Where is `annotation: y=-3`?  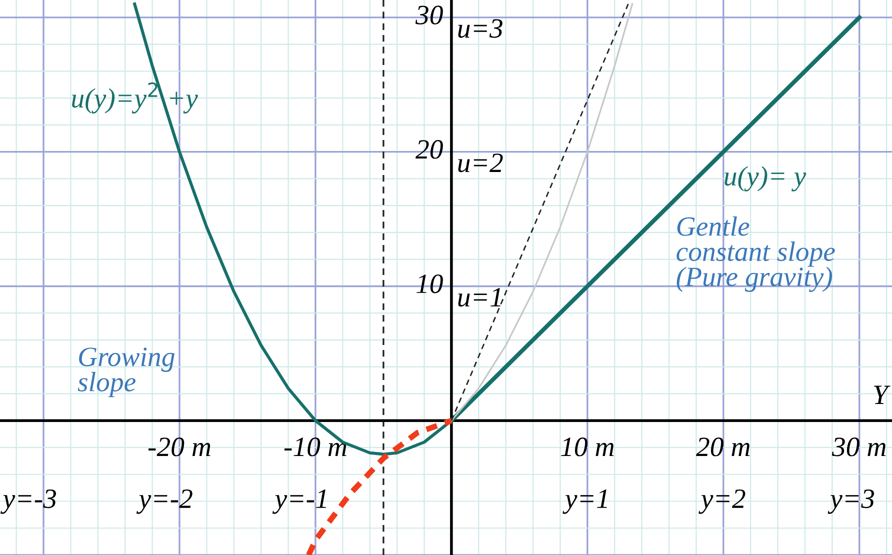
annotation: y=-3 is located at coordinates (28, 501).